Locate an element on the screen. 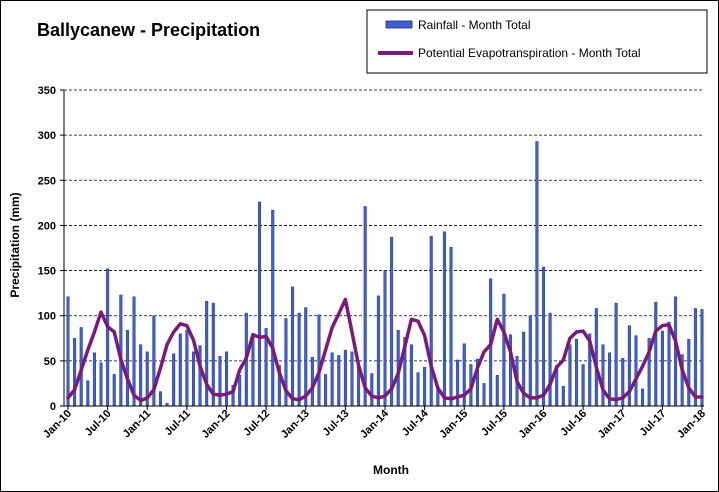 The height and width of the screenshot is (492, 719). y-tick-label: 200 is located at coordinates (47, 226).